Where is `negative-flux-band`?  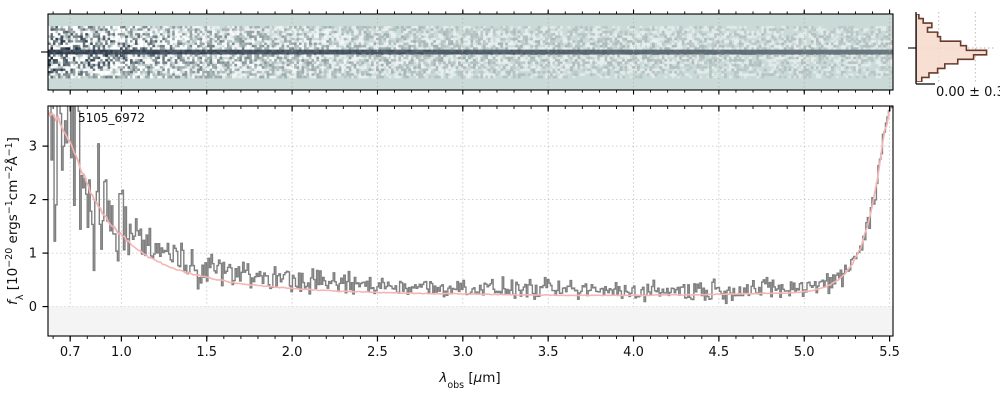
negative-flux-band is located at coordinates (470, 321).